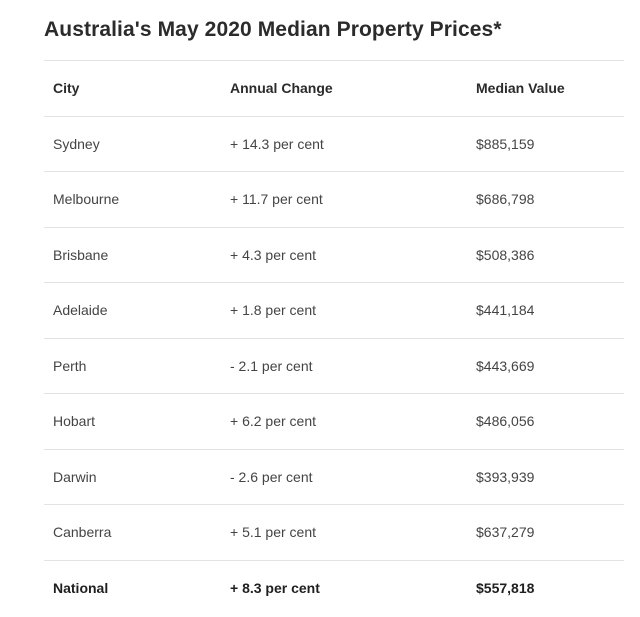 This screenshot has height=617, width=640. I want to click on median-value-cell: $441,184, so click(505, 310).